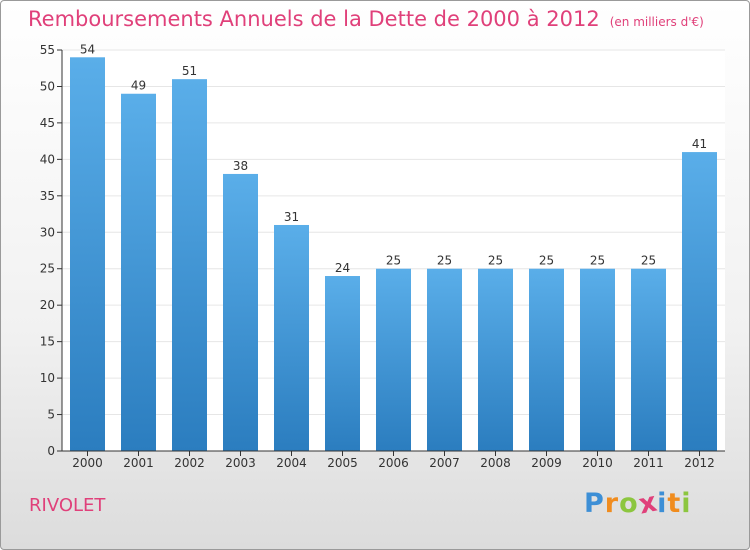 The image size is (750, 550). What do you see at coordinates (47, 342) in the screenshot?
I see `y-tick-label: 15` at bounding box center [47, 342].